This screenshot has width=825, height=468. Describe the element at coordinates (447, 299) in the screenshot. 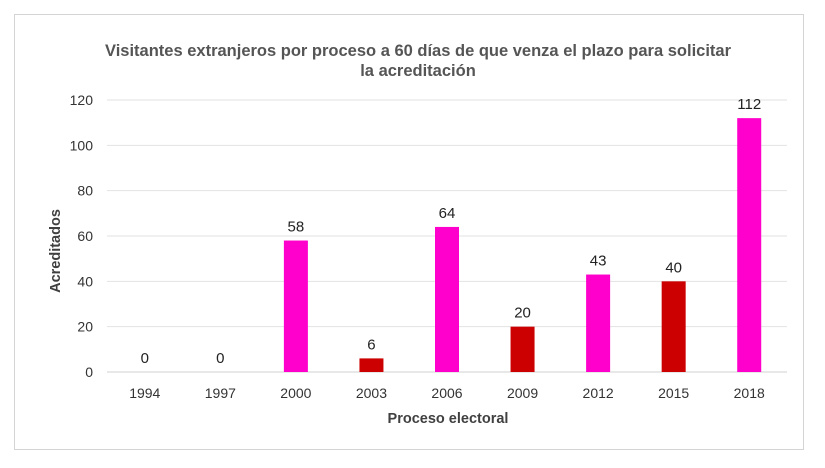

I see `bar-2006` at that location.